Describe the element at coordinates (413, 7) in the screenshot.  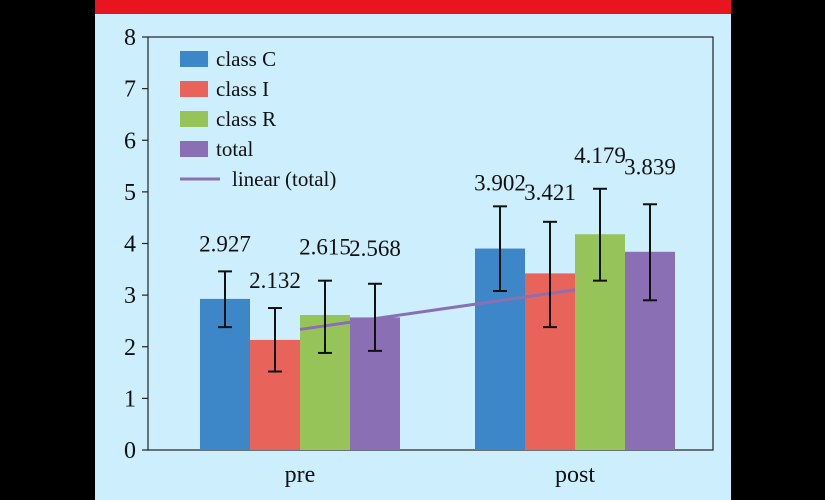
I see `top-accent-bar` at that location.